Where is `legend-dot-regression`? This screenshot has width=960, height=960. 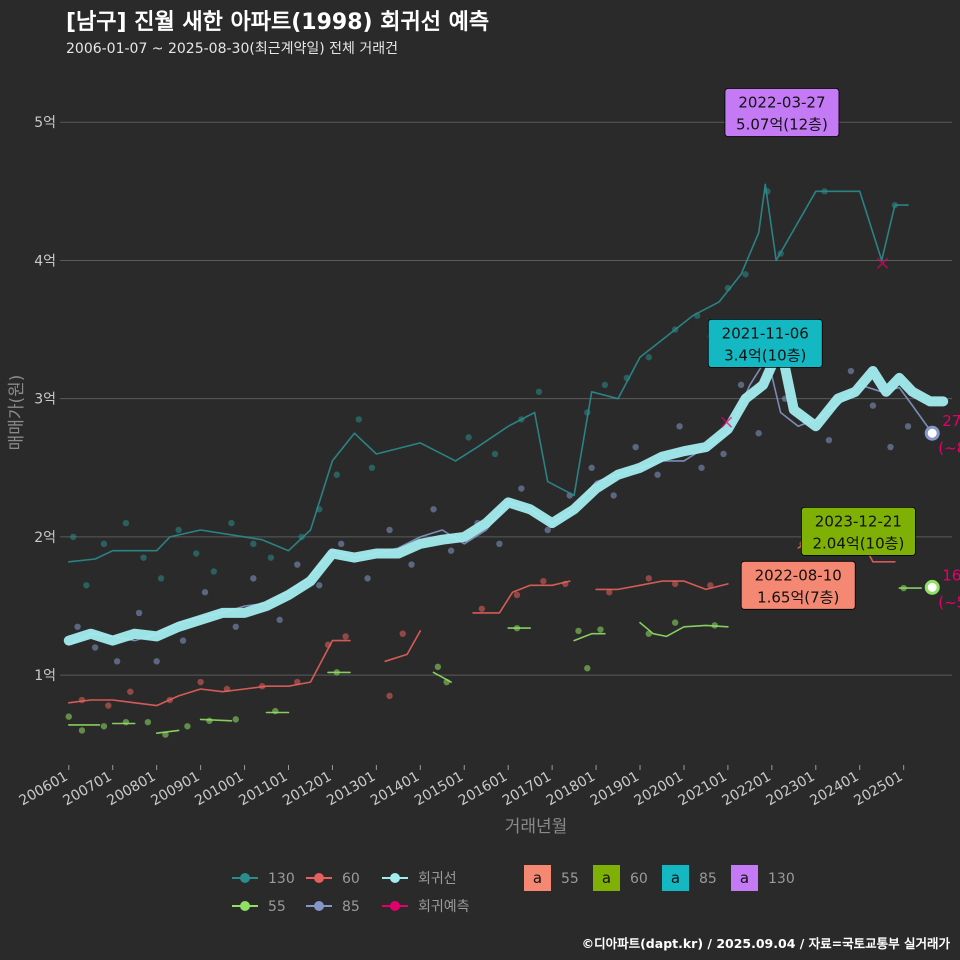
legend-dot-regression is located at coordinates (395, 878).